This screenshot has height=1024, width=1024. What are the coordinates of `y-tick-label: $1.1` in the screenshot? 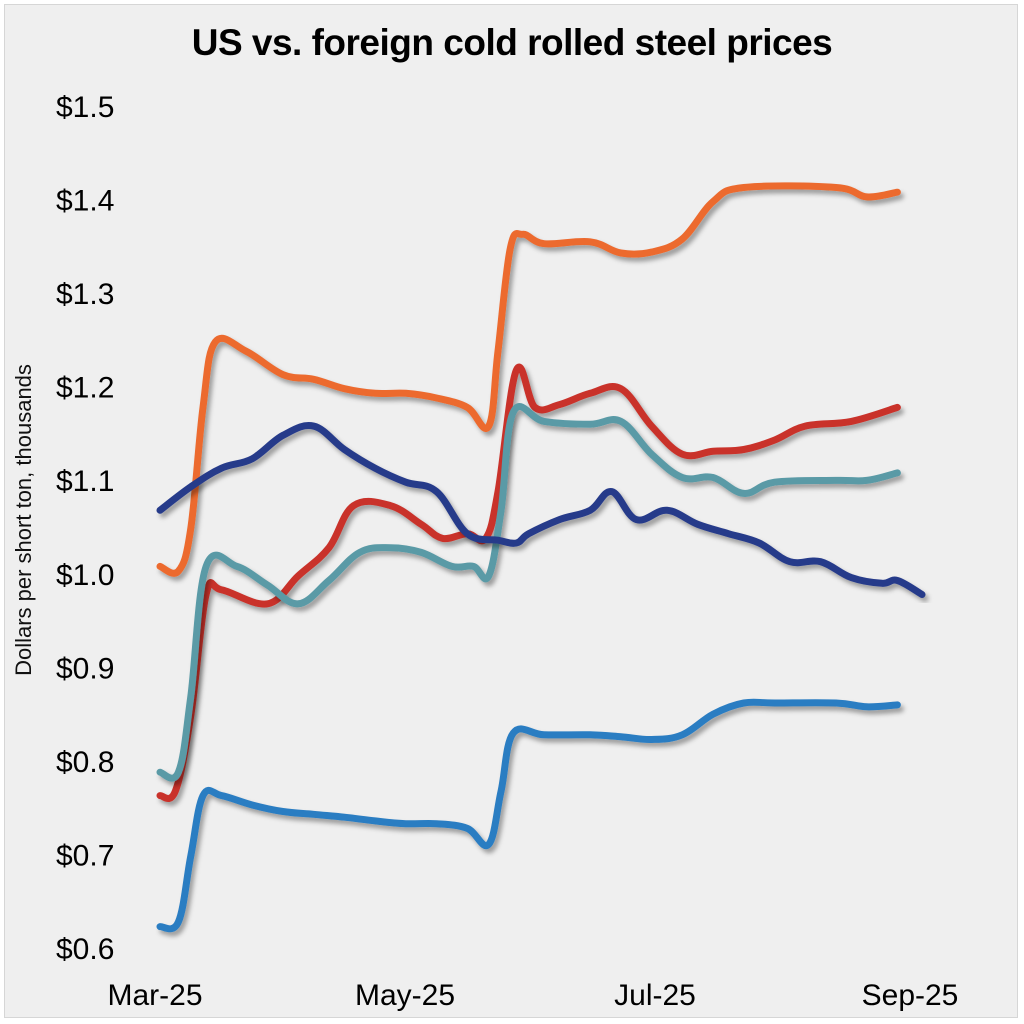 It's located at (85, 481).